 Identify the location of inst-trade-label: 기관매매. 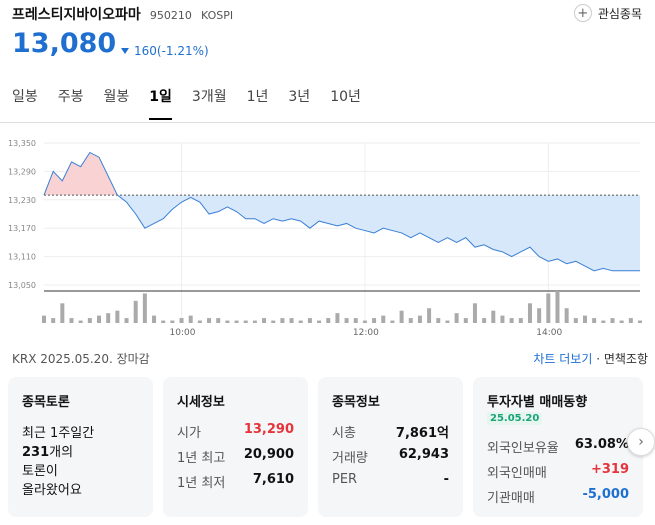
(511, 498).